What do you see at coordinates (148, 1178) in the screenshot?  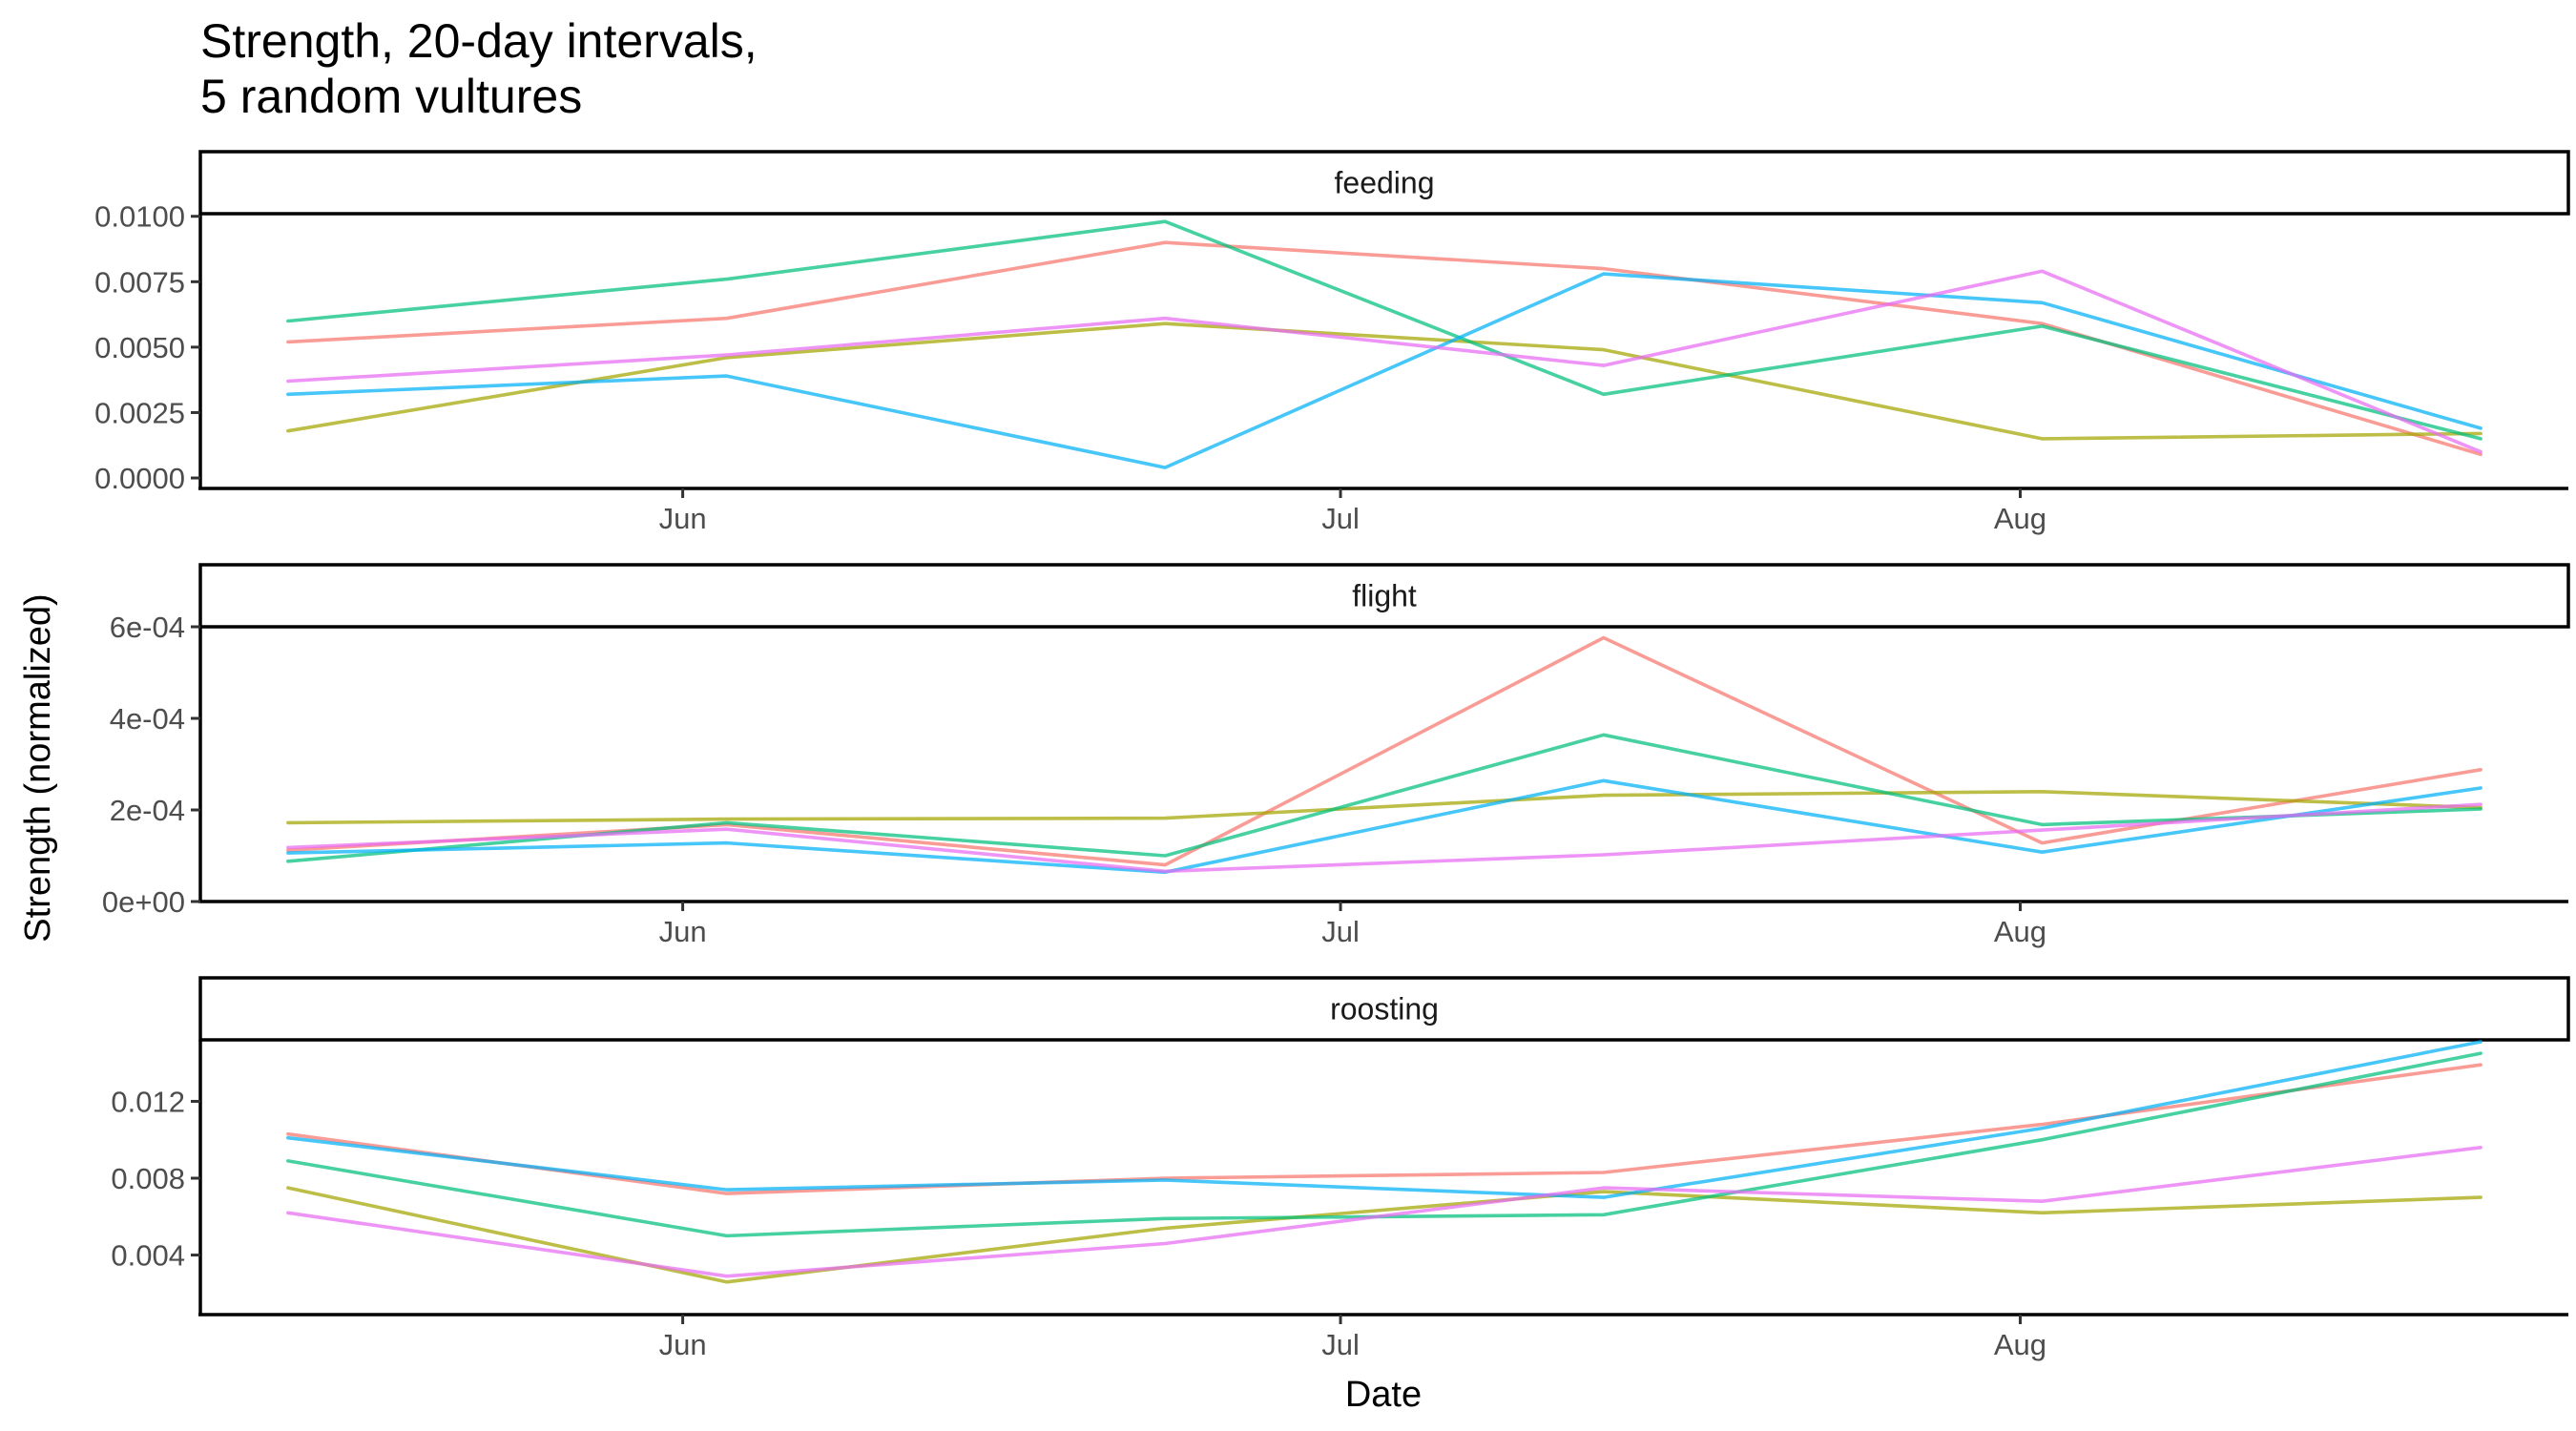 I see `y-tick-label: 0.008` at bounding box center [148, 1178].